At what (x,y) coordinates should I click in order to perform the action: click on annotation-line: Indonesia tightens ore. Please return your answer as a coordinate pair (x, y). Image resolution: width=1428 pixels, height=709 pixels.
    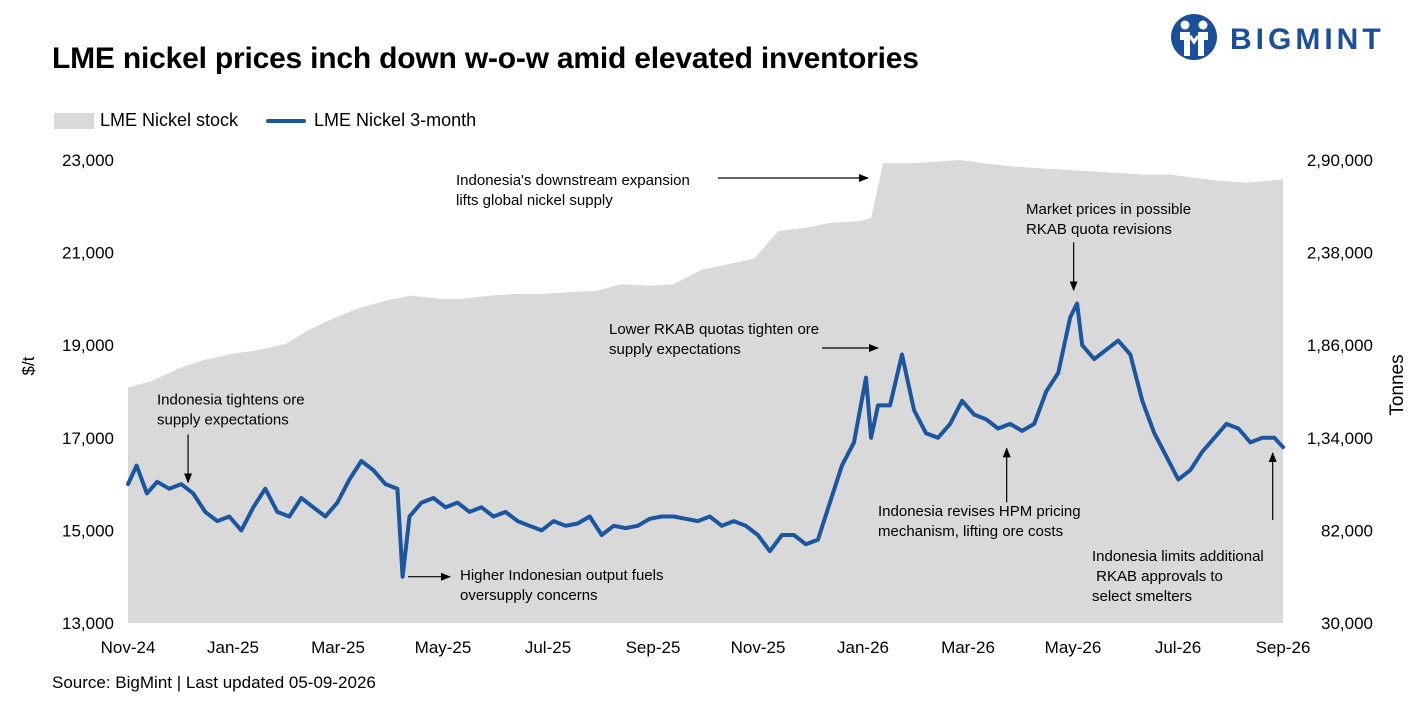
    Looking at the image, I should click on (231, 399).